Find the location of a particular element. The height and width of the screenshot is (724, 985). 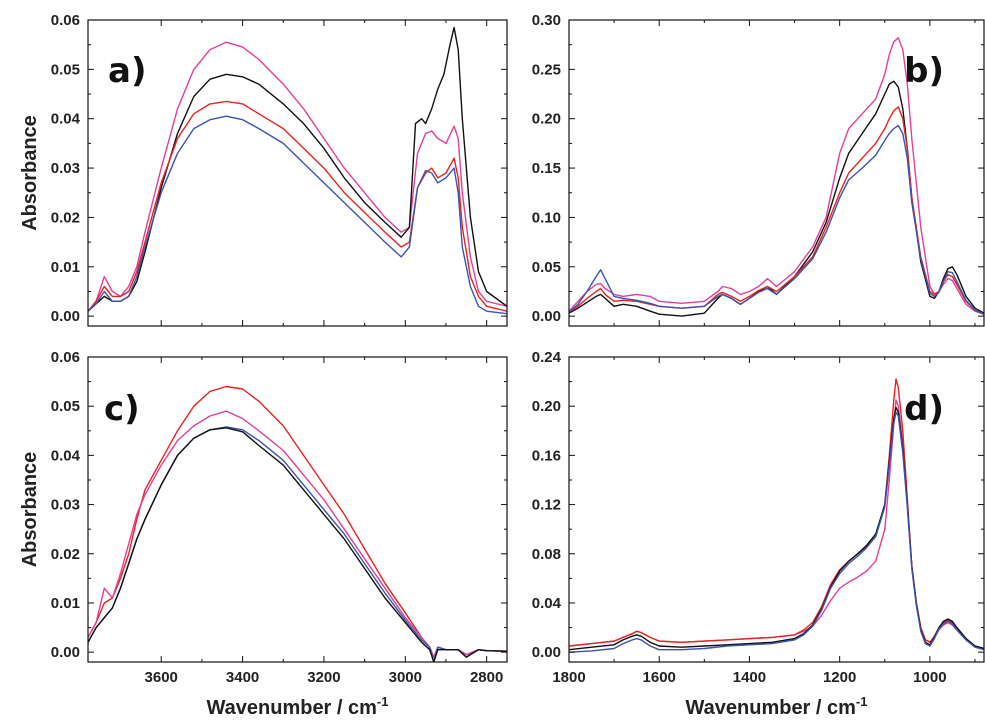

panel-label: c) is located at coordinates (122, 409).